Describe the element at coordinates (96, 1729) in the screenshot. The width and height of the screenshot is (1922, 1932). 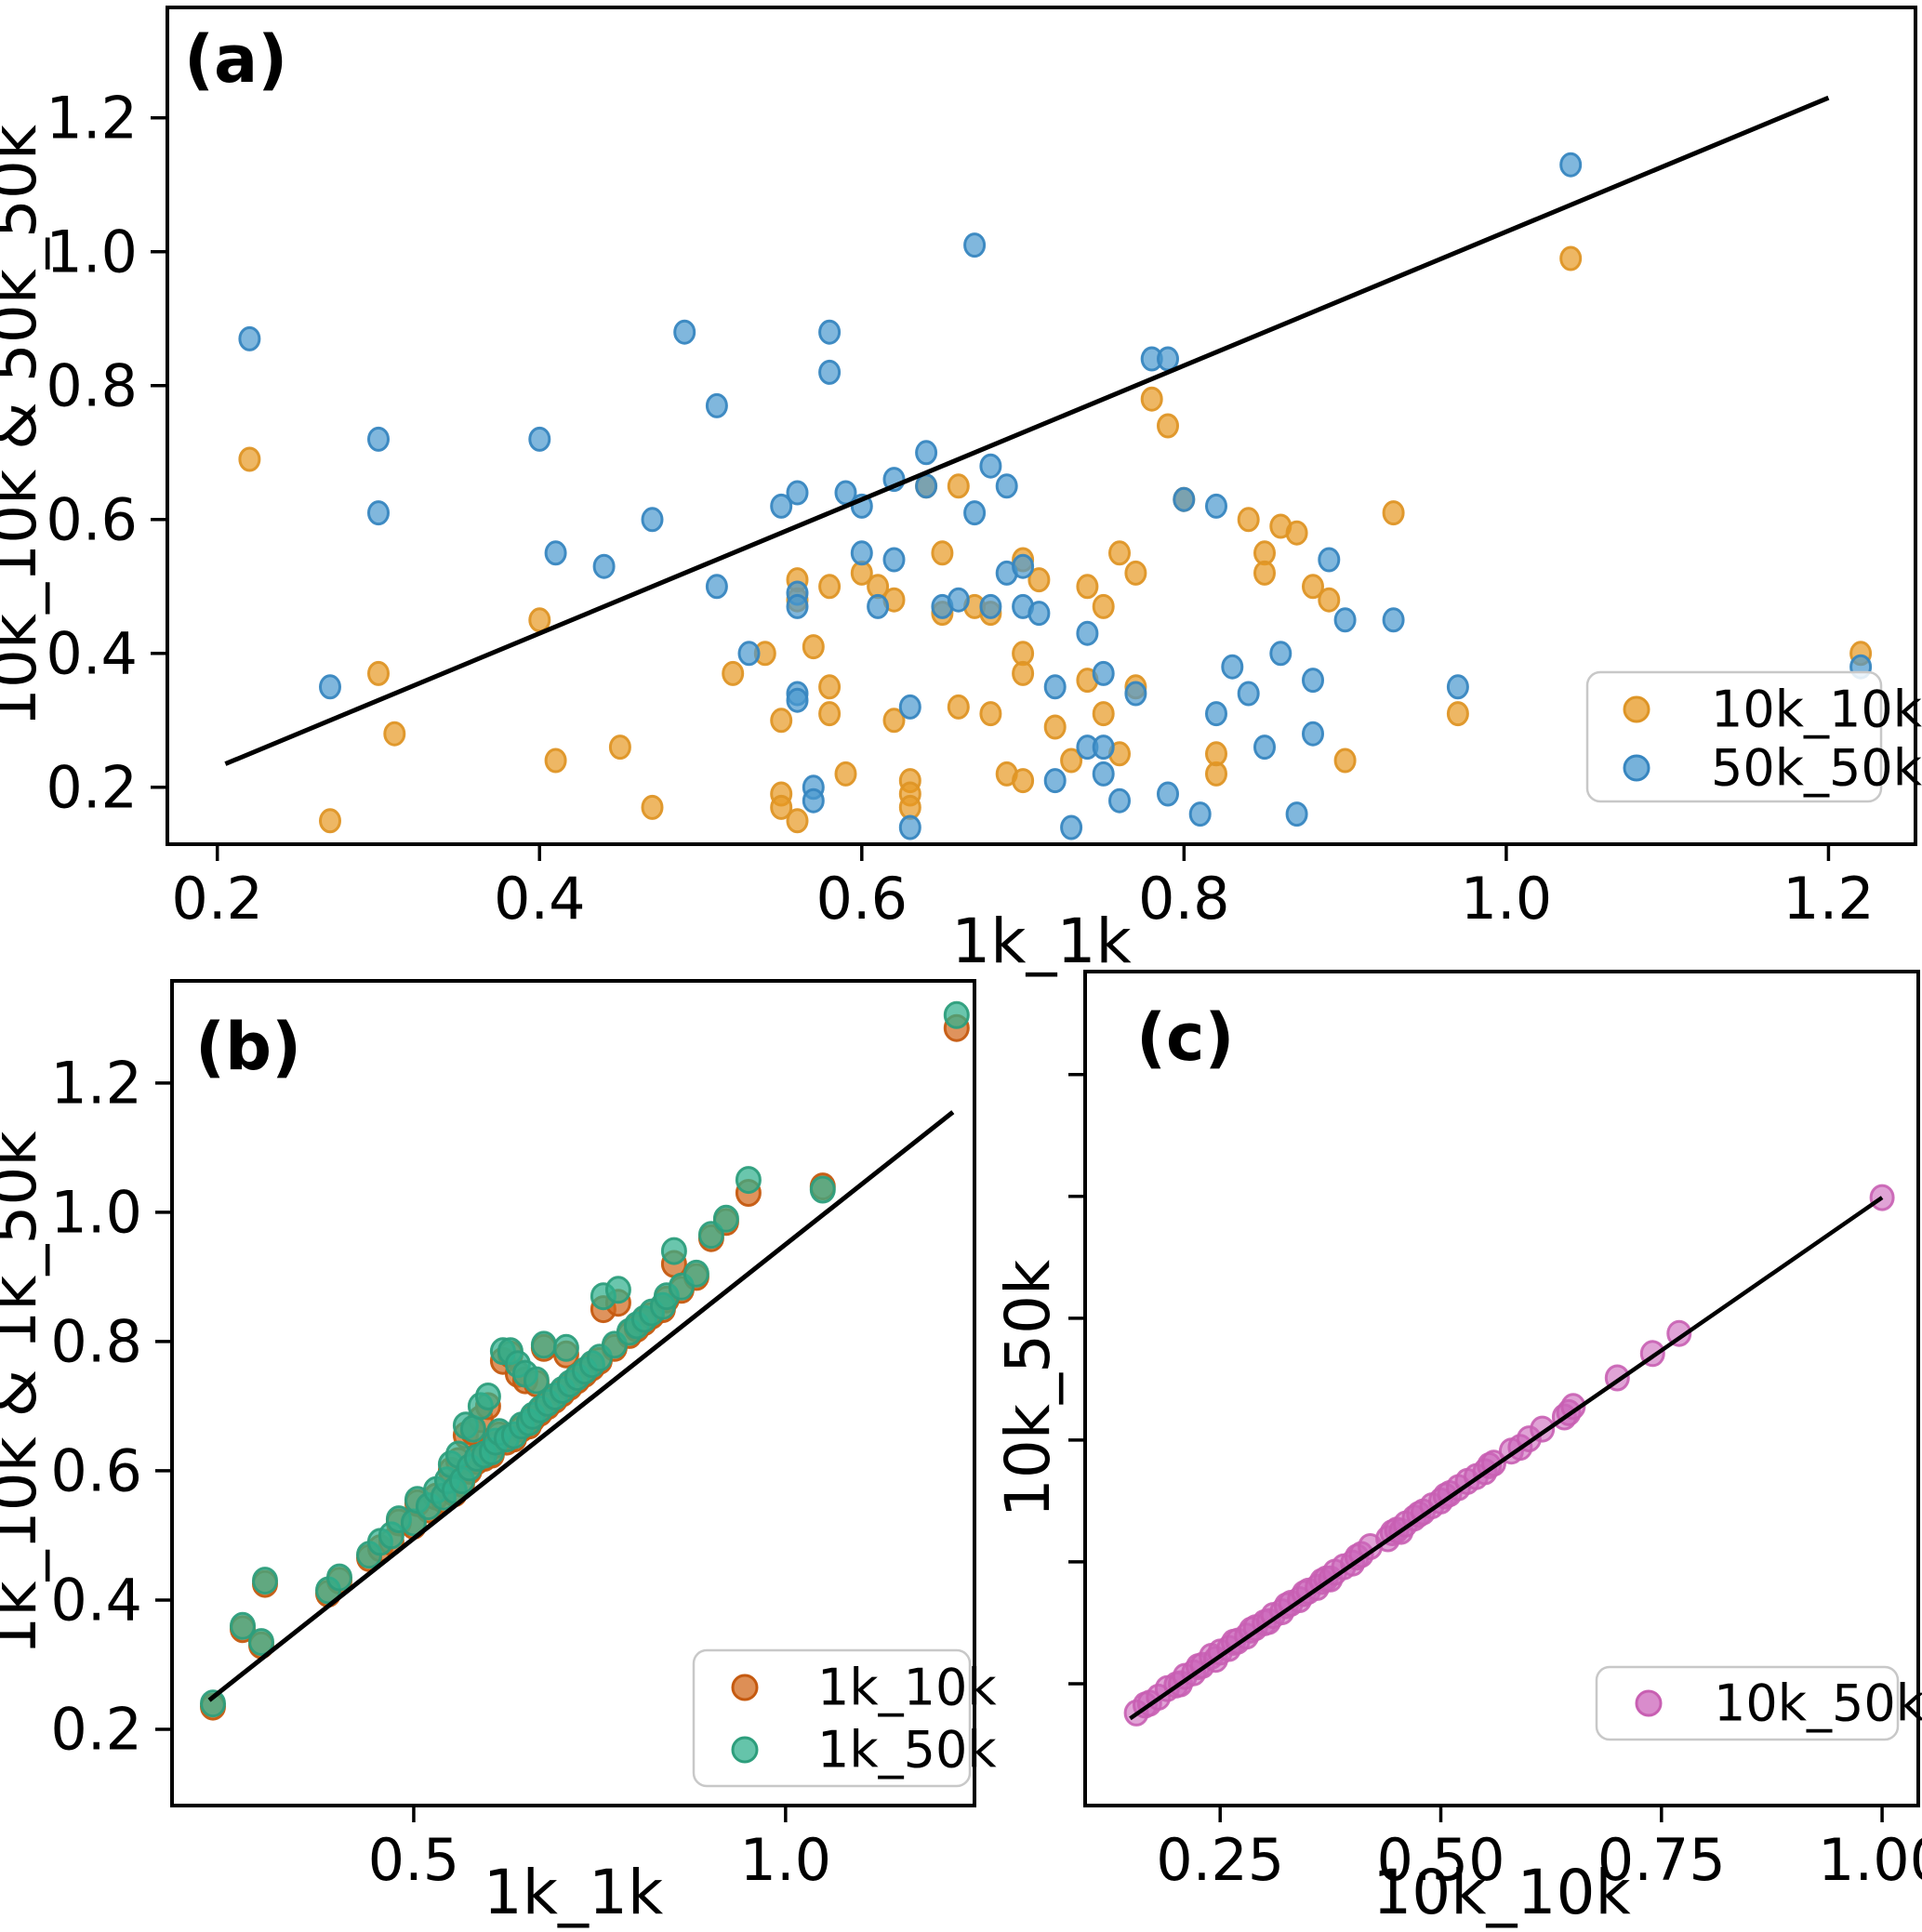
I see `y-tick-label: 0.2` at that location.